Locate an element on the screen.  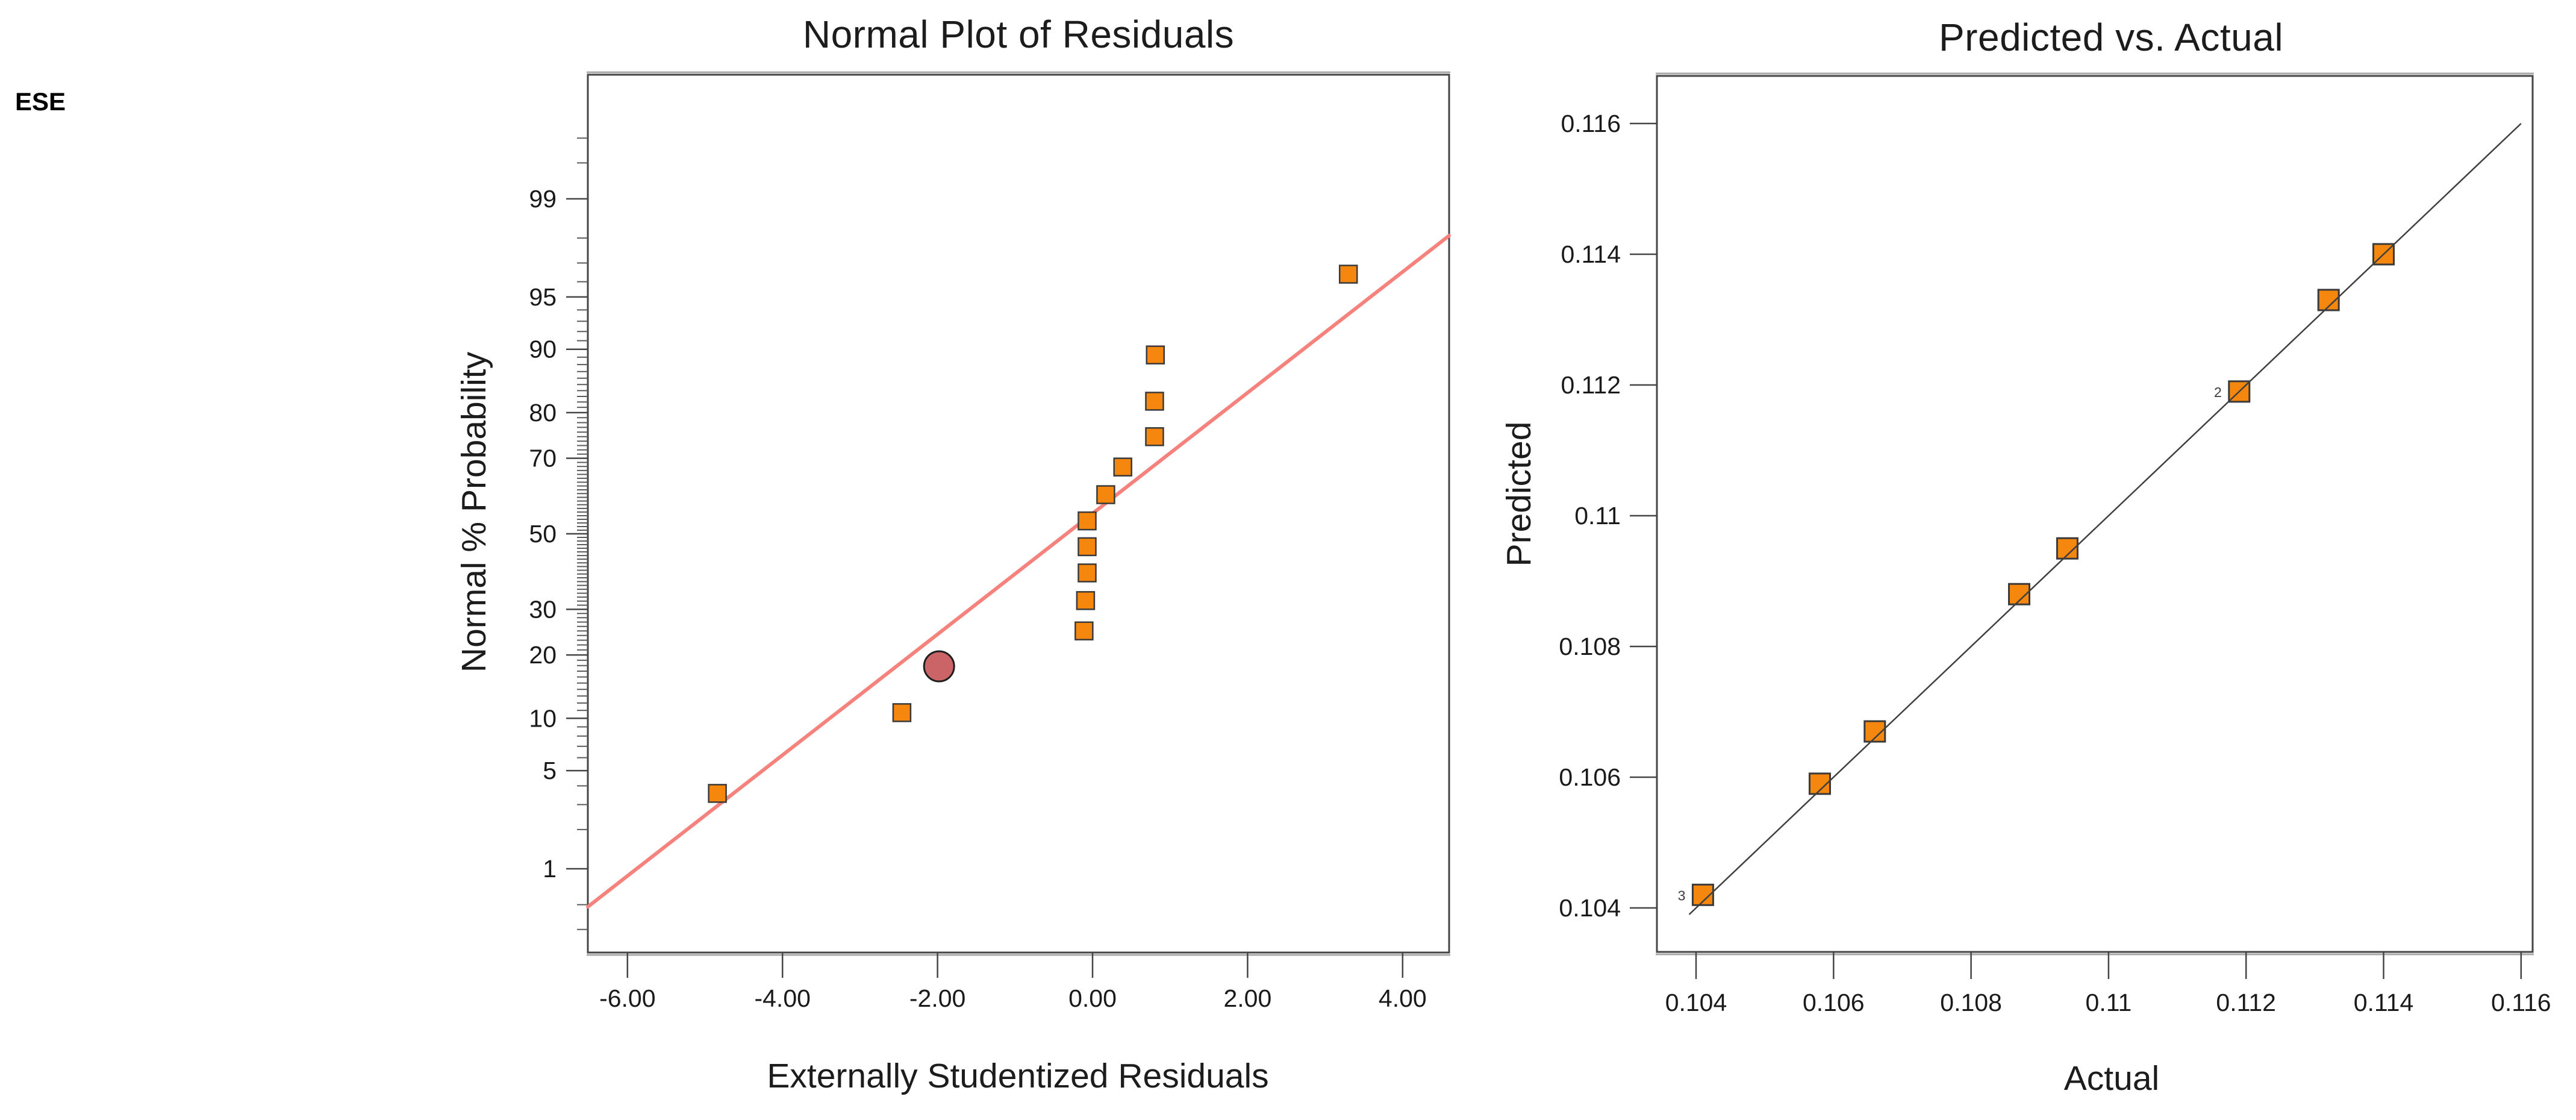
y-axis-tick-label: 1 is located at coordinates (550, 869).